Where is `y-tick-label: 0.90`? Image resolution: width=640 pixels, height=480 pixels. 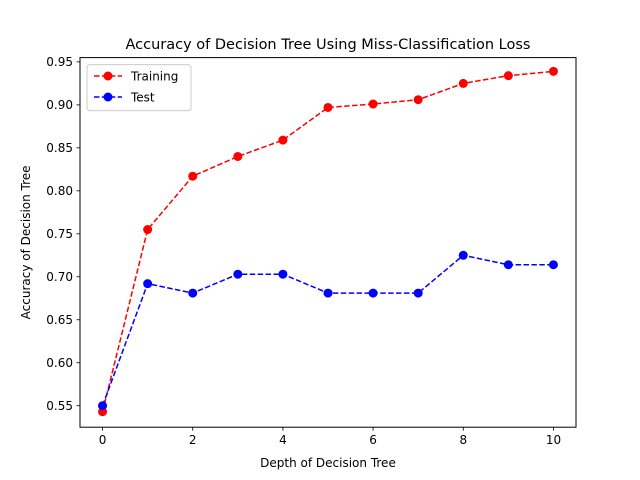 y-tick-label: 0.90 is located at coordinates (59, 105).